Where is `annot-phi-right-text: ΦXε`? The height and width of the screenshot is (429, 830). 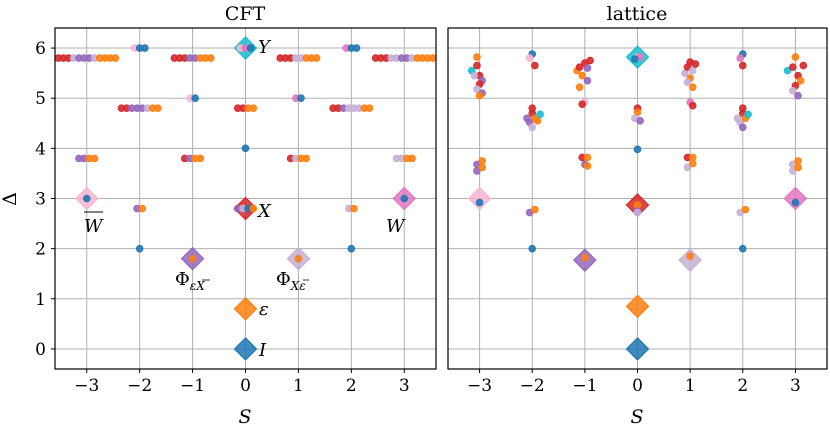 annot-phi-right-text: ΦXε is located at coordinates (291, 281).